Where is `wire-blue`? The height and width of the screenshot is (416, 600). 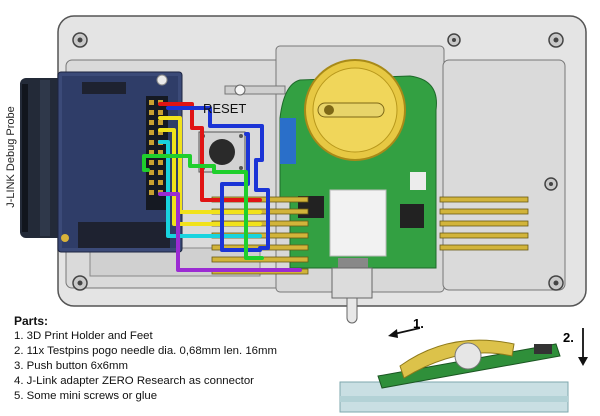
wire-blue is located at coordinates (218, 178).